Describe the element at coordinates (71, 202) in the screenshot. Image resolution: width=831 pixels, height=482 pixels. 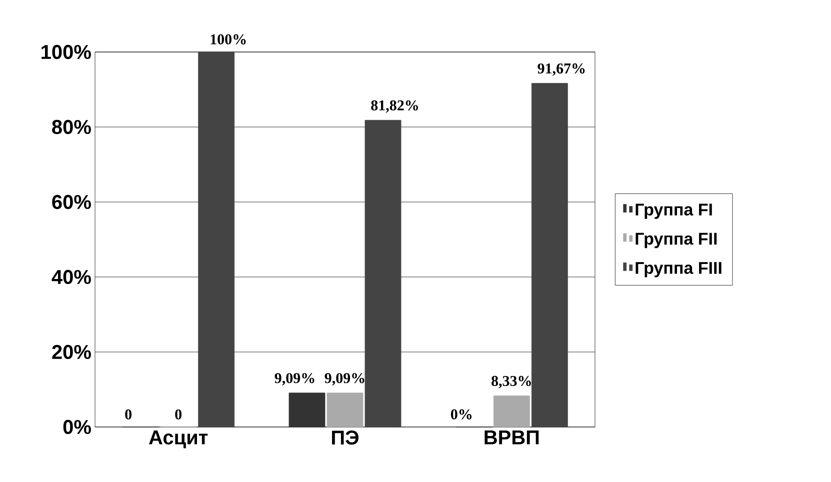
I see `y-tick-label: 60%` at that location.